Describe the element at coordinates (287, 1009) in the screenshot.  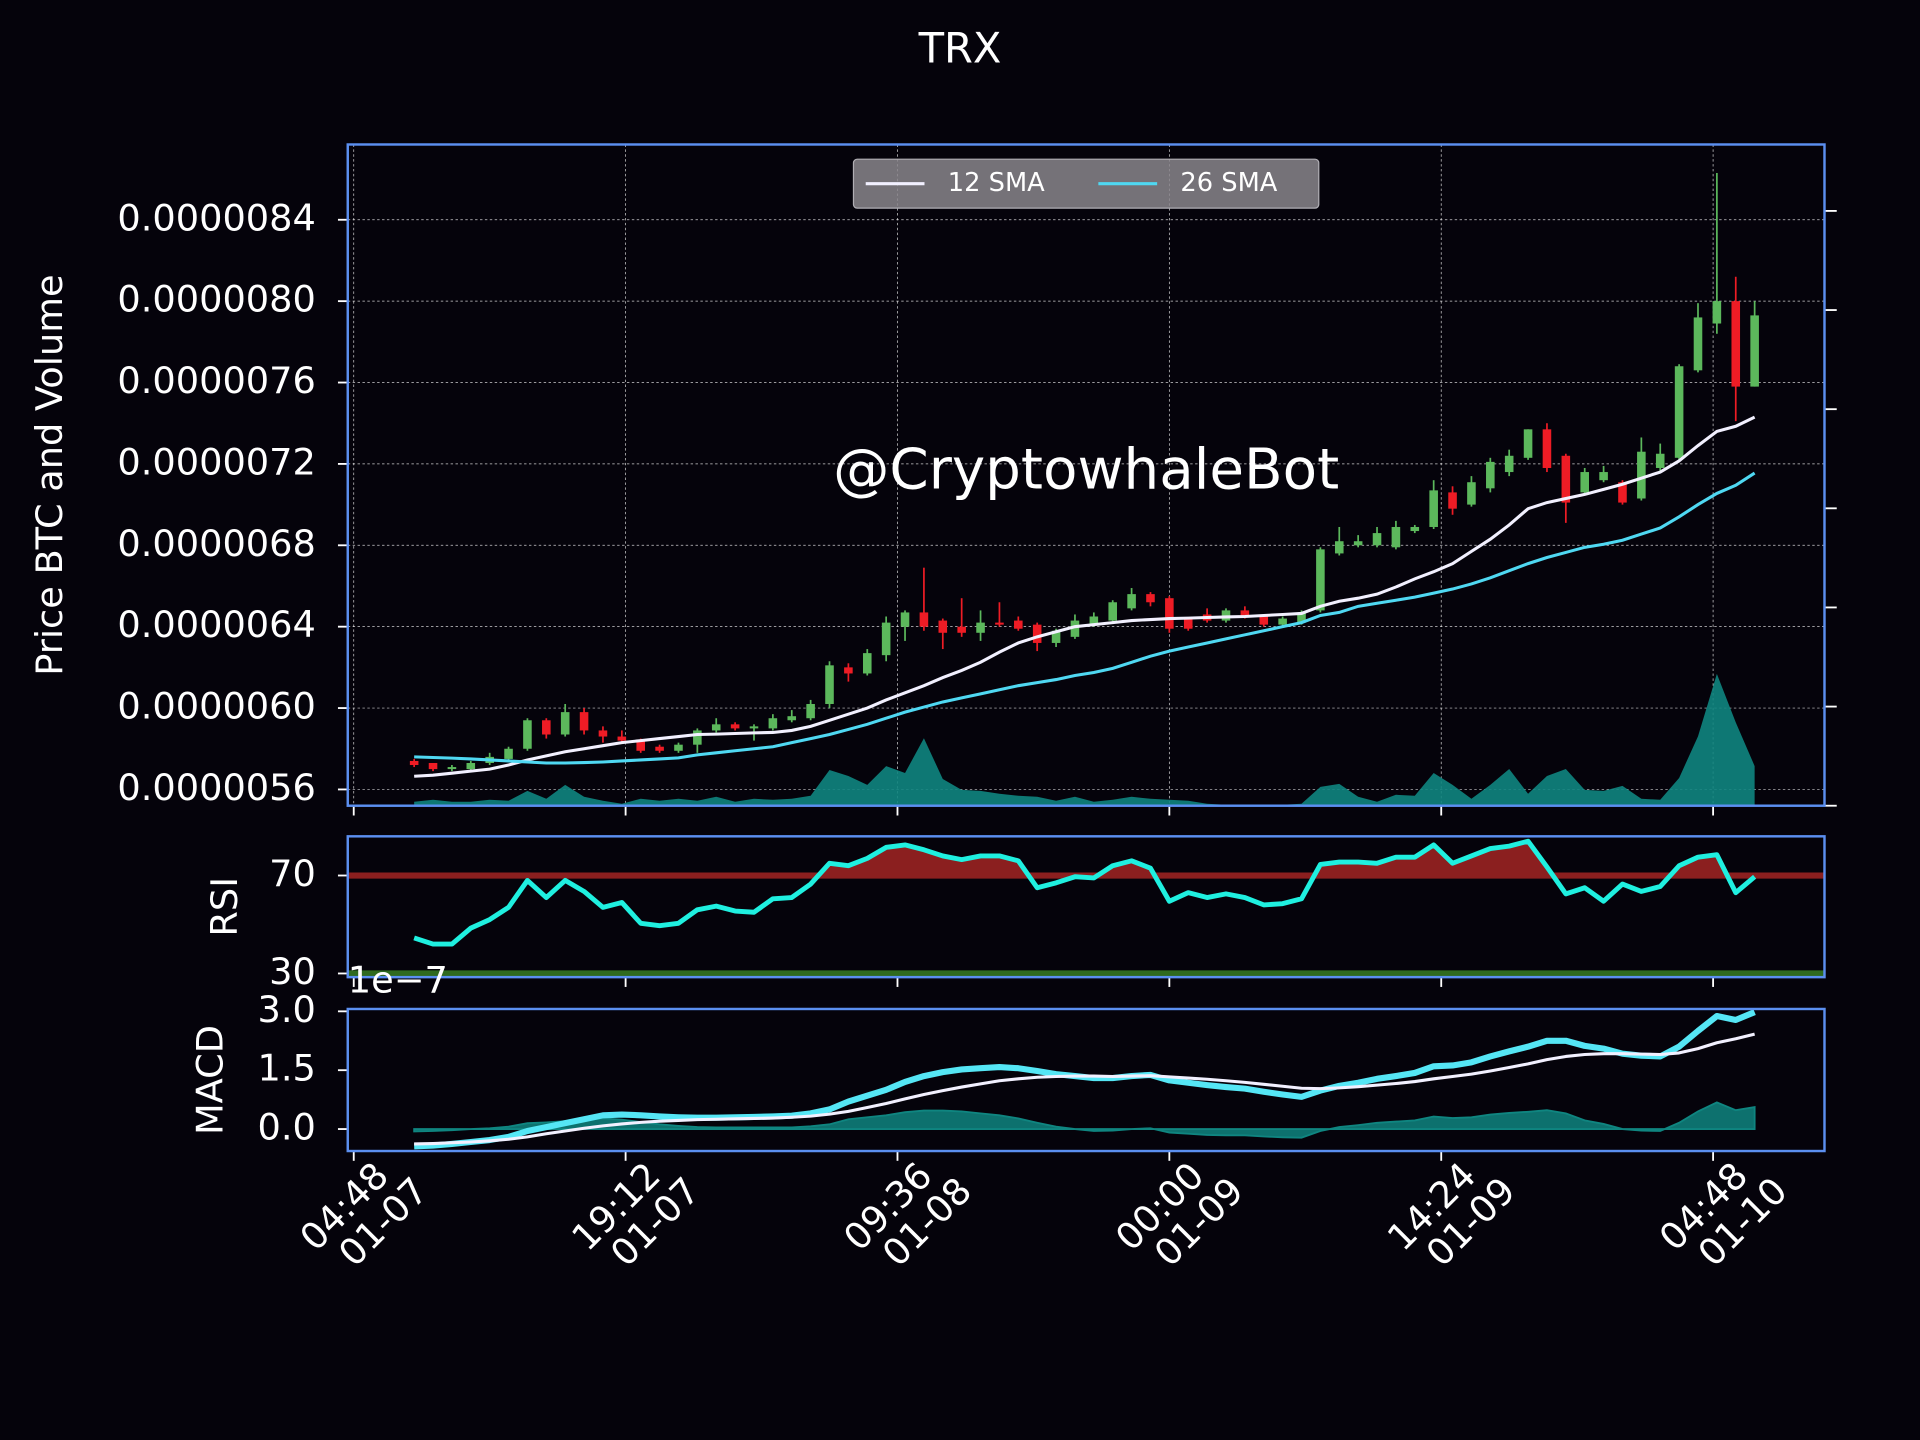
I see `y-tick-label: 3.0` at that location.